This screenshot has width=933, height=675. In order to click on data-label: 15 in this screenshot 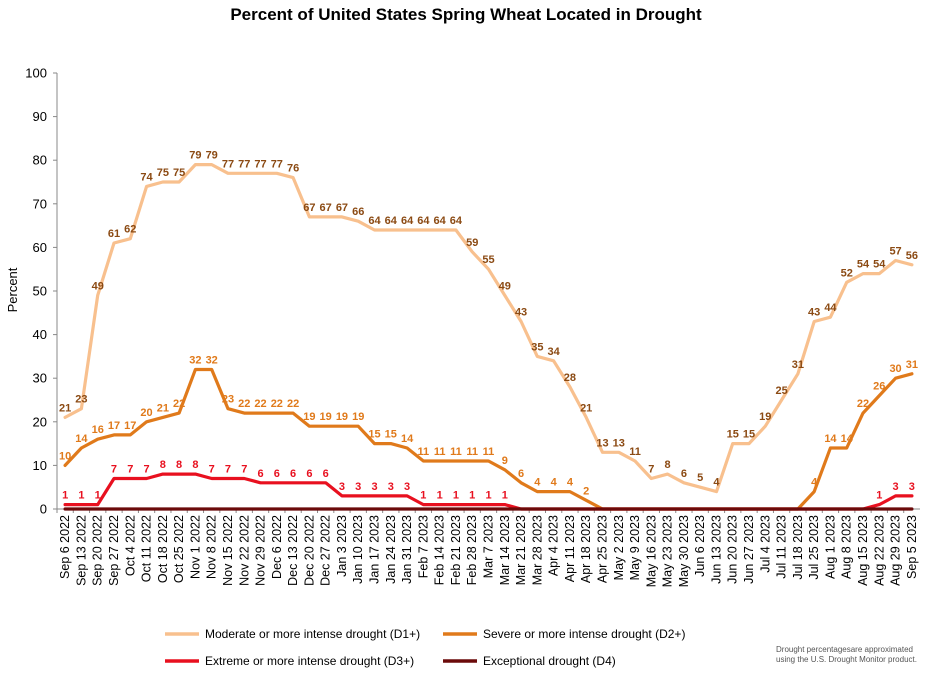, I will do `click(374, 435)`.